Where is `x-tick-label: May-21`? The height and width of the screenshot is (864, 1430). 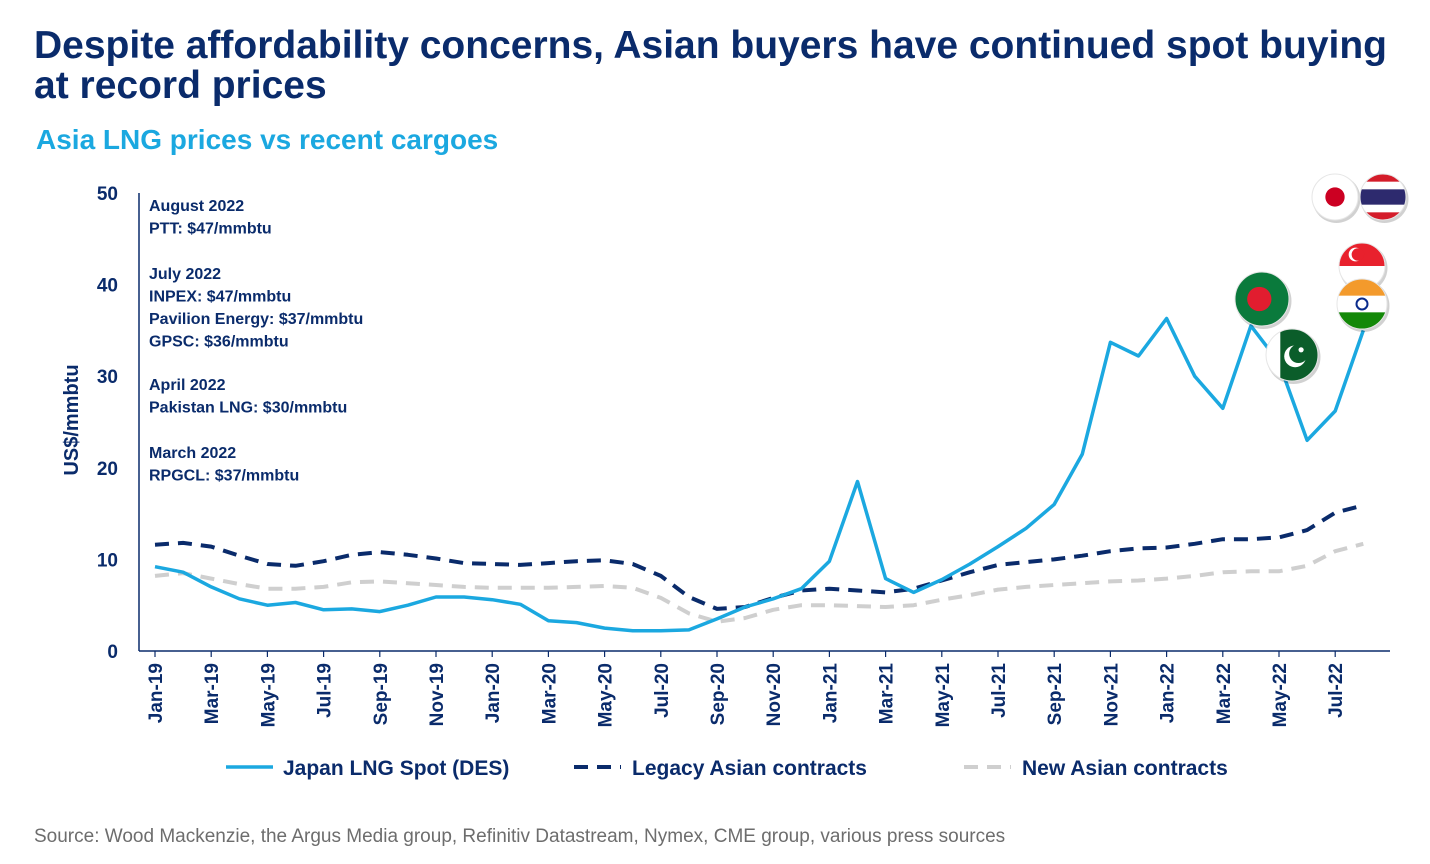
x-tick-label: May-21 is located at coordinates (943, 695).